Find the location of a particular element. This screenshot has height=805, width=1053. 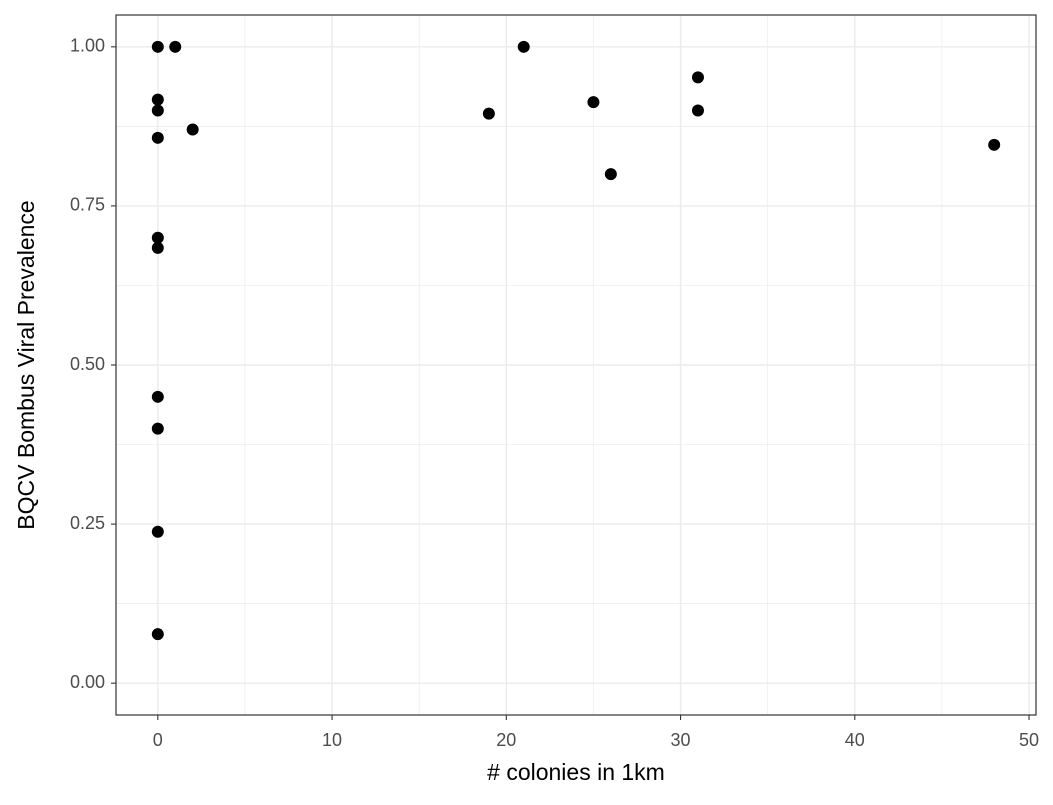

y-axis-title: BQCV Bombus Viral Prevalence is located at coordinates (26, 364).